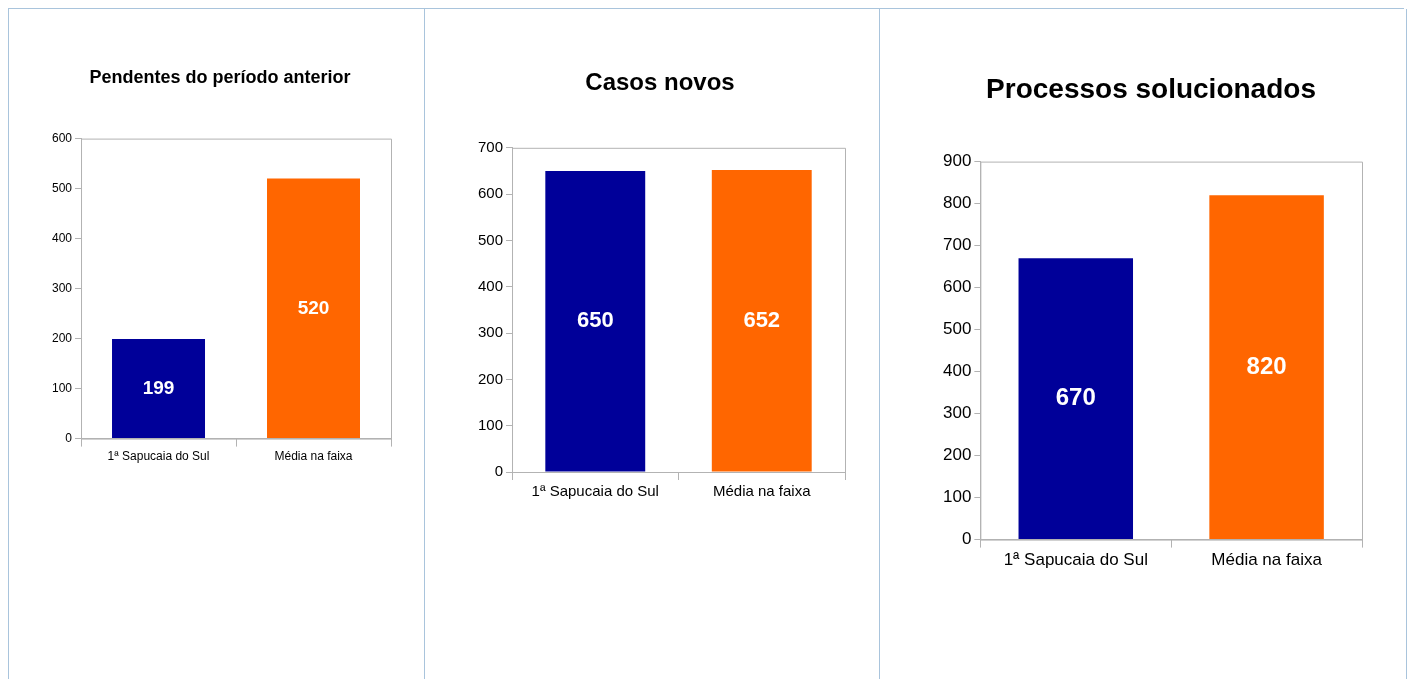 This screenshot has width=1407, height=679. I want to click on data-label: 670, so click(1075, 397).